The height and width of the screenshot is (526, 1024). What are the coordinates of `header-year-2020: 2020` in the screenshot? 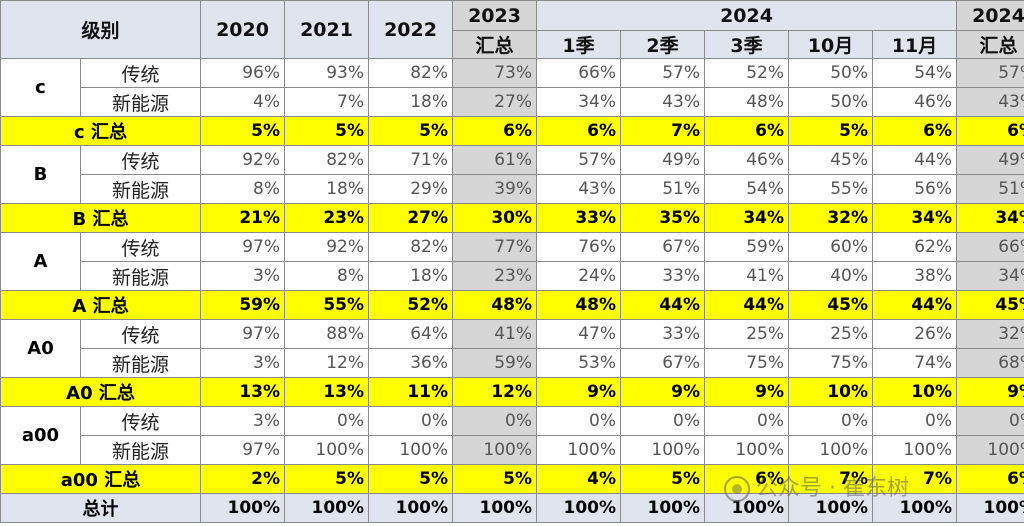 It's located at (243, 29).